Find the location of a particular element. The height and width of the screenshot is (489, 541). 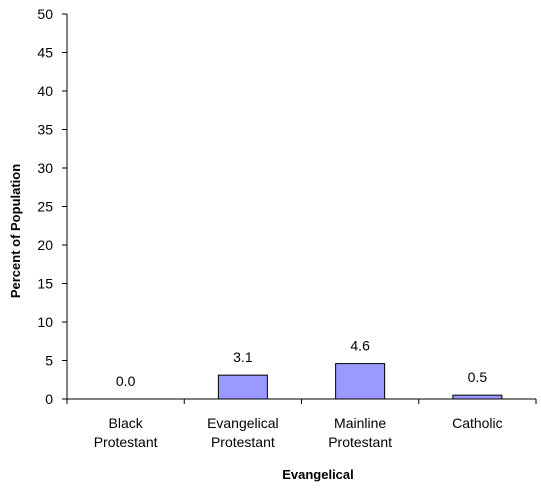

bars is located at coordinates (360, 381).